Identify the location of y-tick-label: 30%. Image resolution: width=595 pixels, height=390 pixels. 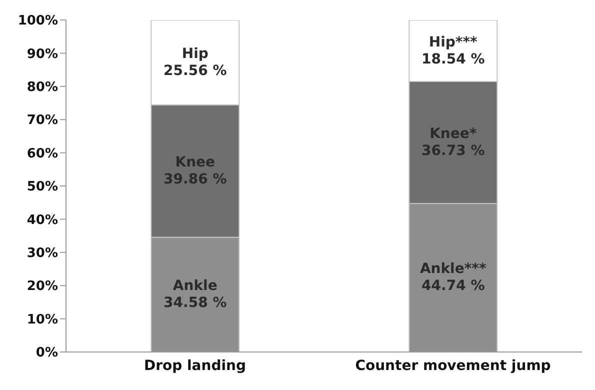
(42, 254).